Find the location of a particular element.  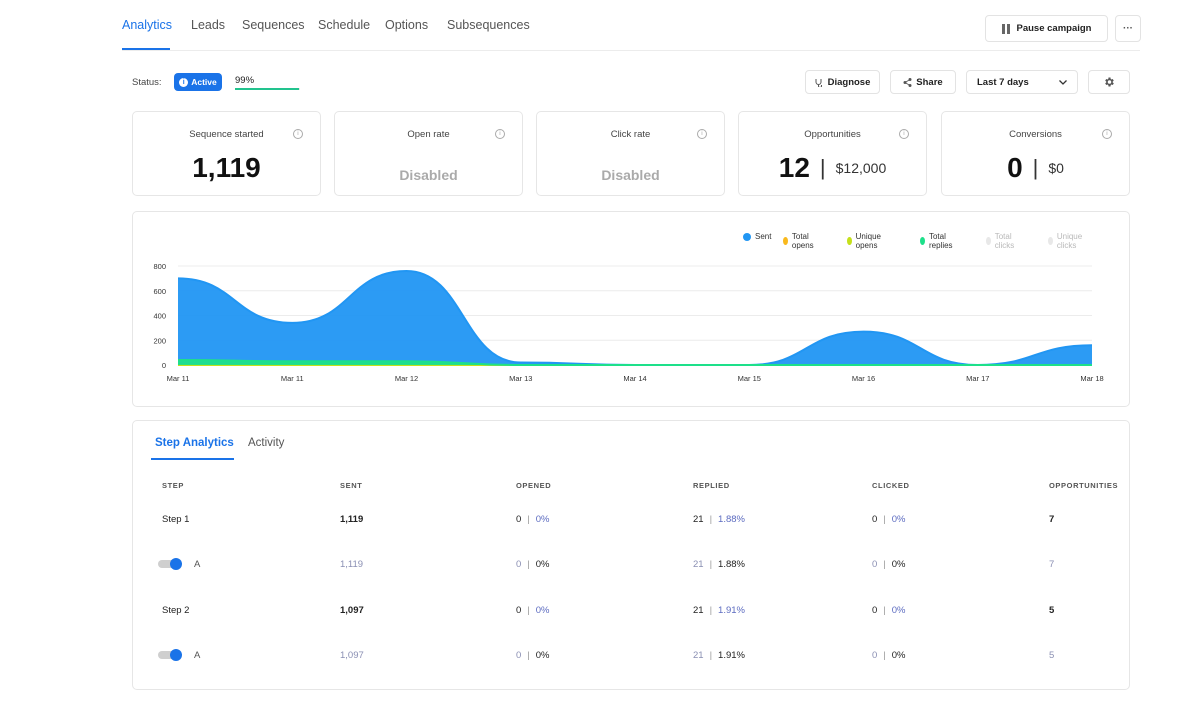

tab-activity: Activity is located at coordinates (266, 443).